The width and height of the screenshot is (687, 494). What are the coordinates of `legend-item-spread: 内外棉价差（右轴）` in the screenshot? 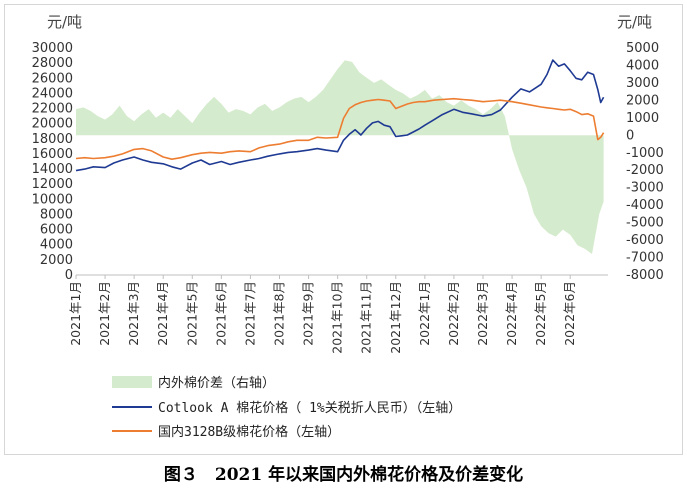 It's located at (193, 381).